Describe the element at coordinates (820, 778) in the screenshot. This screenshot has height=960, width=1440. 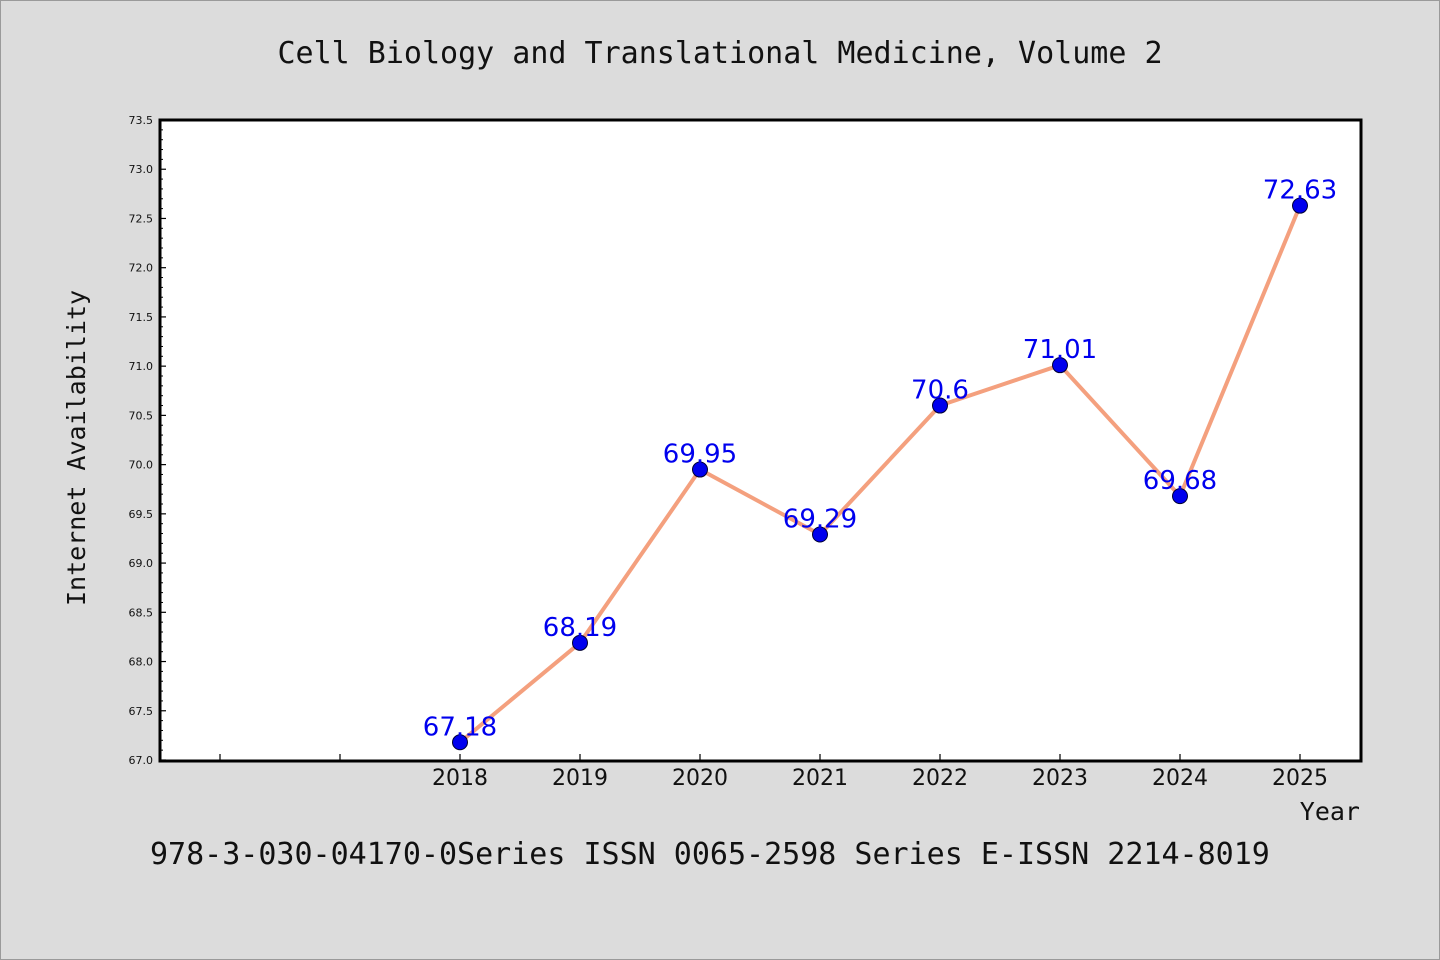
I see `x-tick-label: 2021` at that location.